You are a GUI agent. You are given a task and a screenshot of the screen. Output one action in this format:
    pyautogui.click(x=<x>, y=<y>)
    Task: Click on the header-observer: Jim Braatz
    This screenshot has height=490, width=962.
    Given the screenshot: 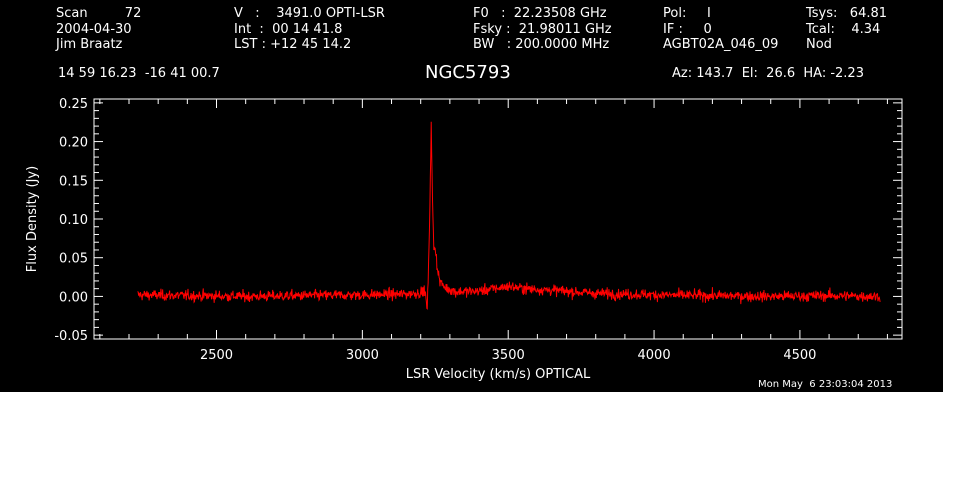 What is the action you would take?
    pyautogui.click(x=89, y=44)
    